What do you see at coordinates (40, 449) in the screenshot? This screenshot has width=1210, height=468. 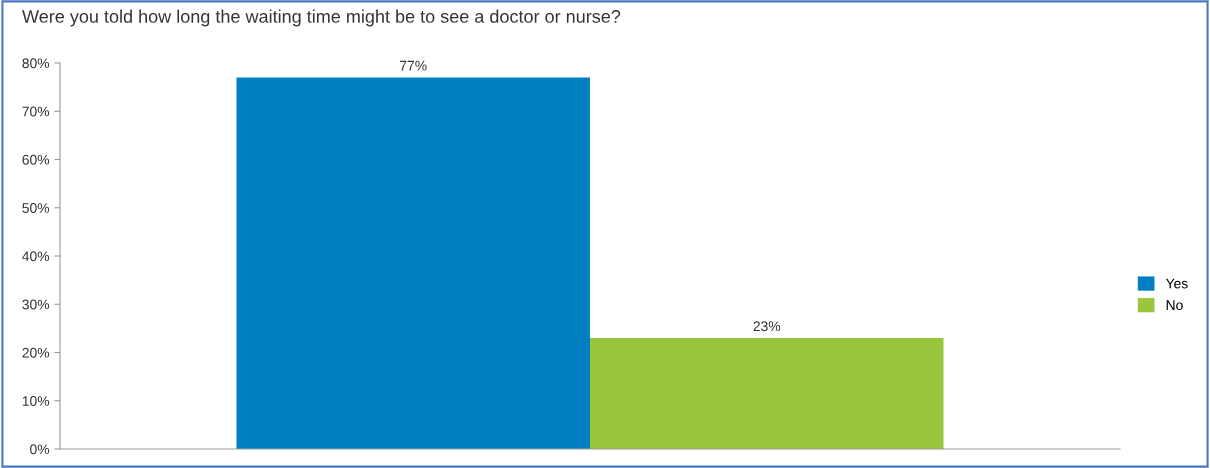 I see `y-tick-label: 0%` at bounding box center [40, 449].